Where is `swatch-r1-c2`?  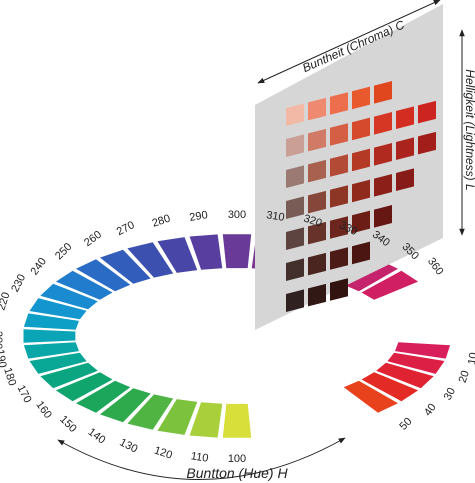
swatch-r1-c2 is located at coordinates (339, 134).